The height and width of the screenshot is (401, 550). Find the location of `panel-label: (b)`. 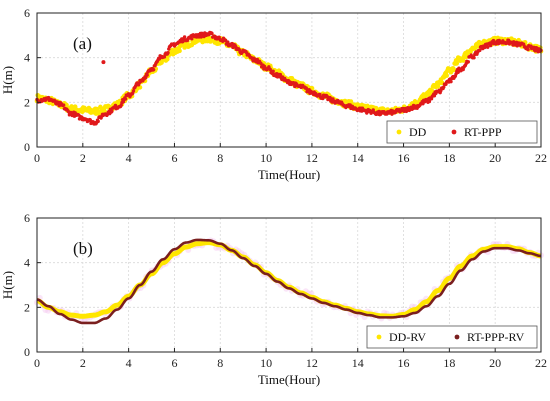

panel-label: (b) is located at coordinates (83, 248).